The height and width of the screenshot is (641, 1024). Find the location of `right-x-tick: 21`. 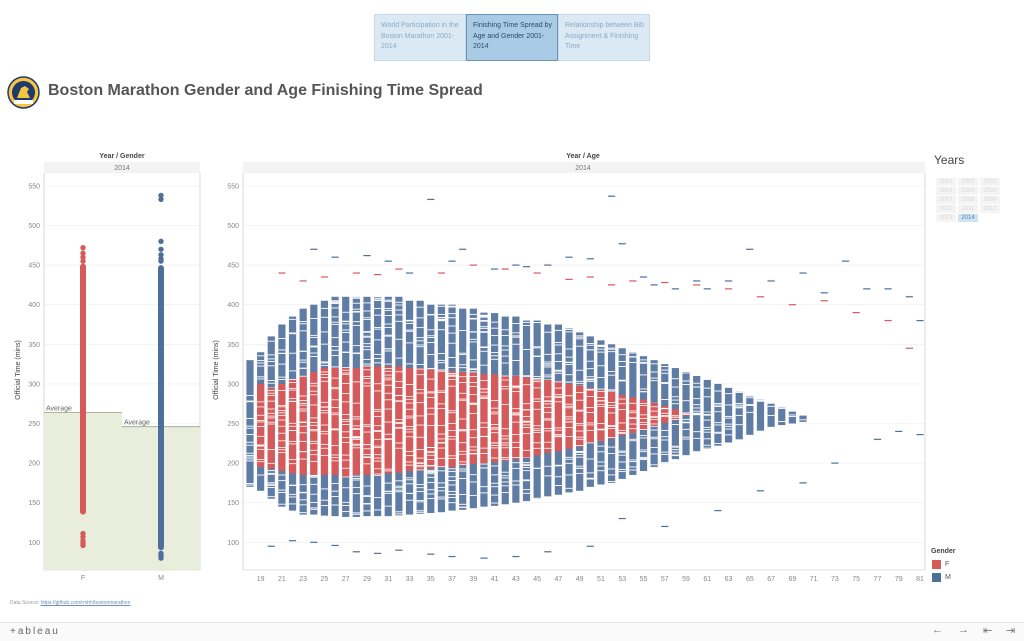

right-x-tick: 21 is located at coordinates (282, 579).